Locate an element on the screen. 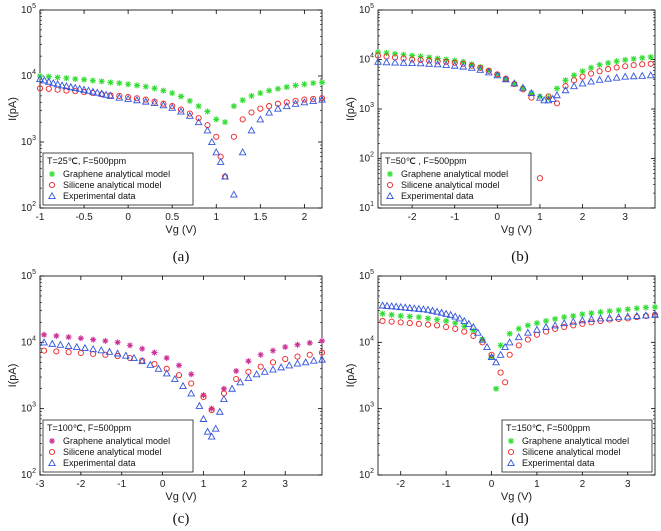 This screenshot has height=531, width=661. data-series is located at coordinates (183, 371).